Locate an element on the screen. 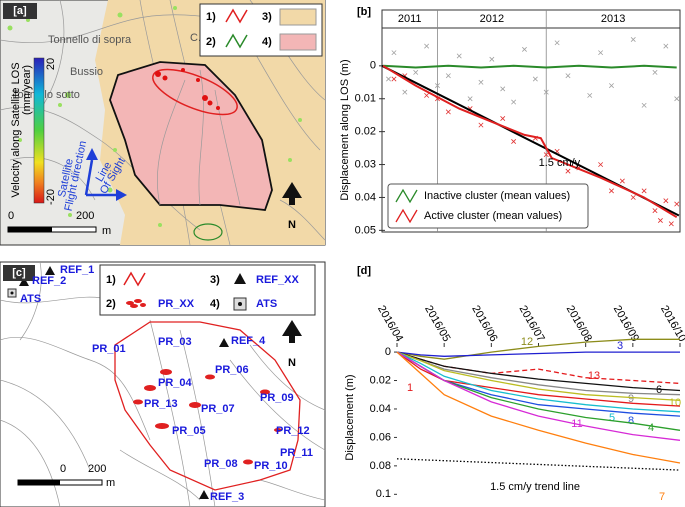  site-label: PR_06 is located at coordinates (232, 370).